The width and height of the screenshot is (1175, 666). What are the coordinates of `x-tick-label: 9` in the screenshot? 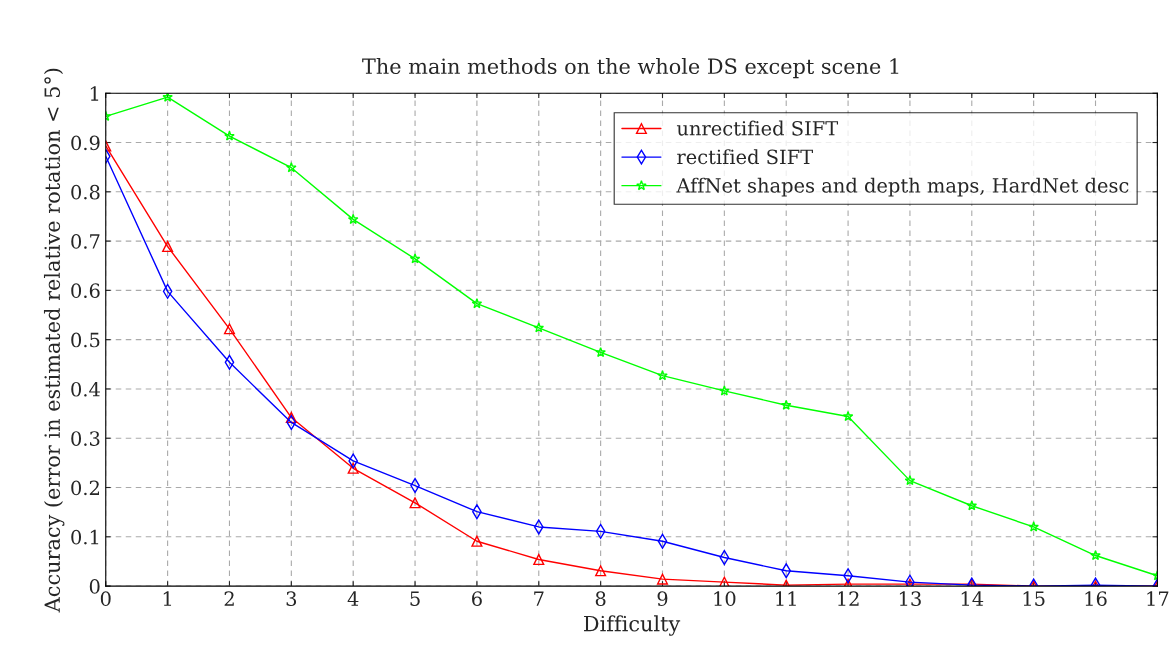 It's located at (662, 598).